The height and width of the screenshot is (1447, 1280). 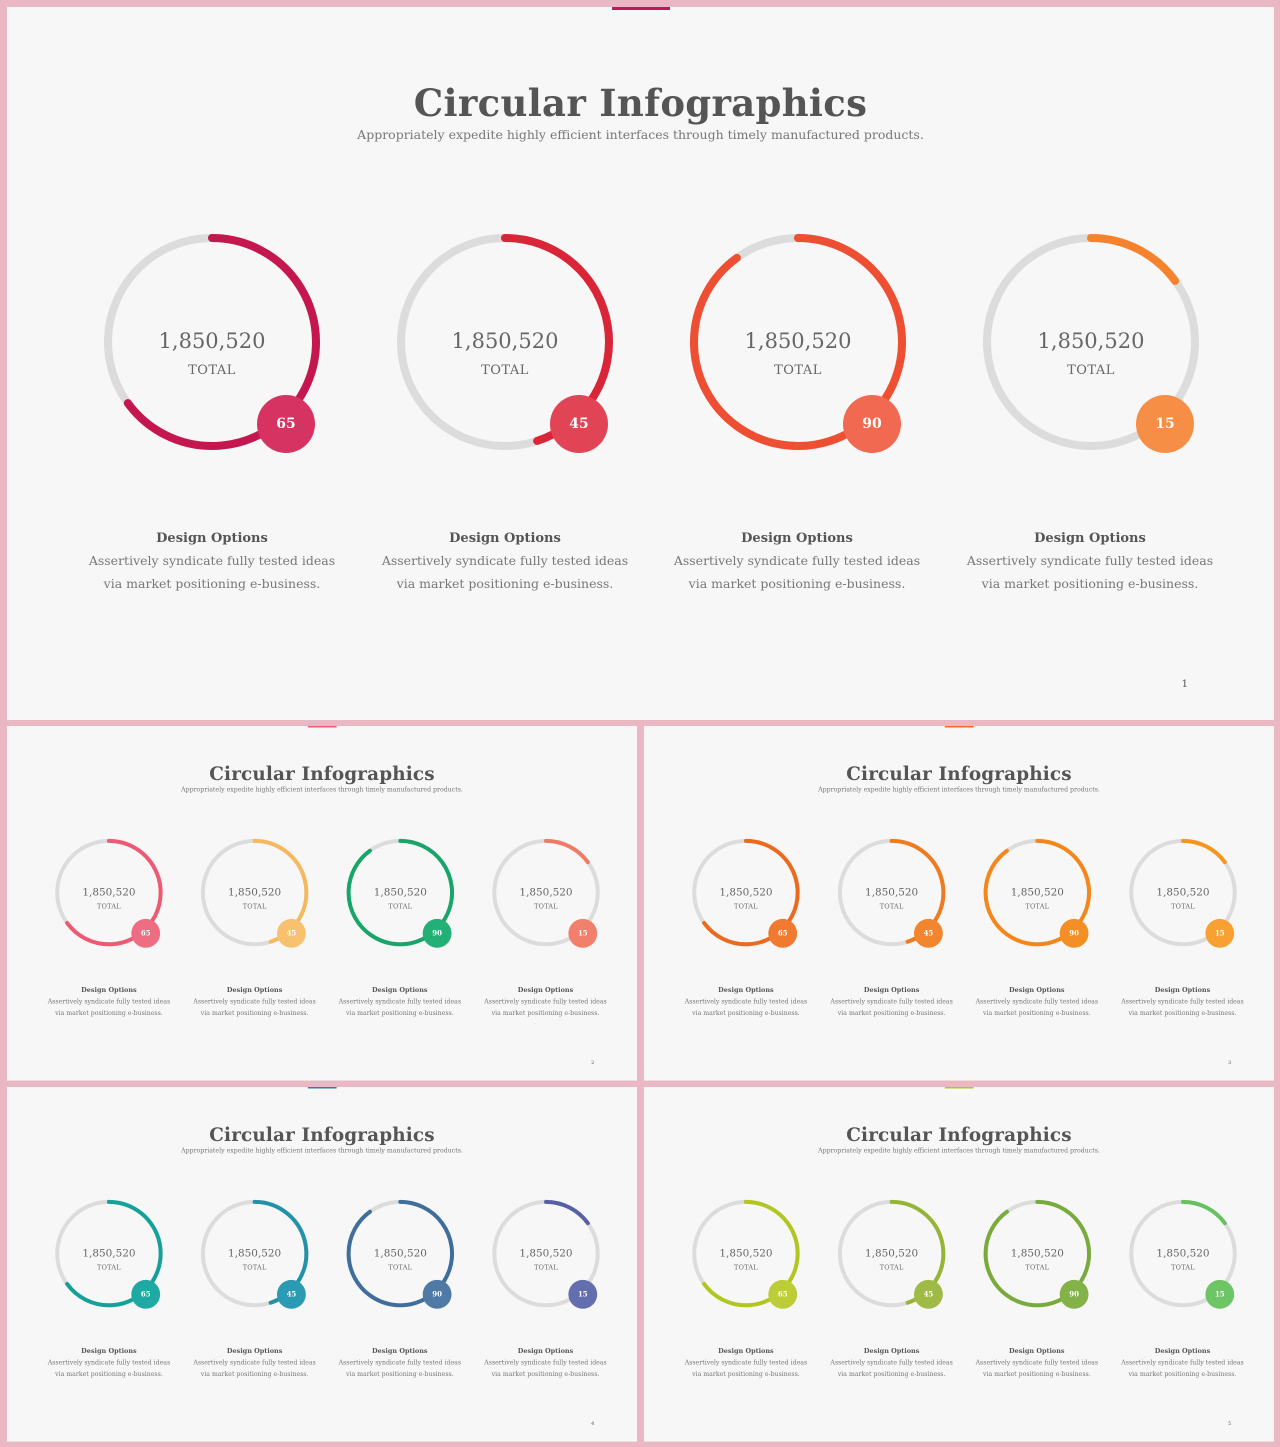 What do you see at coordinates (1230, 1063) in the screenshot?
I see `page-number: 3` at bounding box center [1230, 1063].